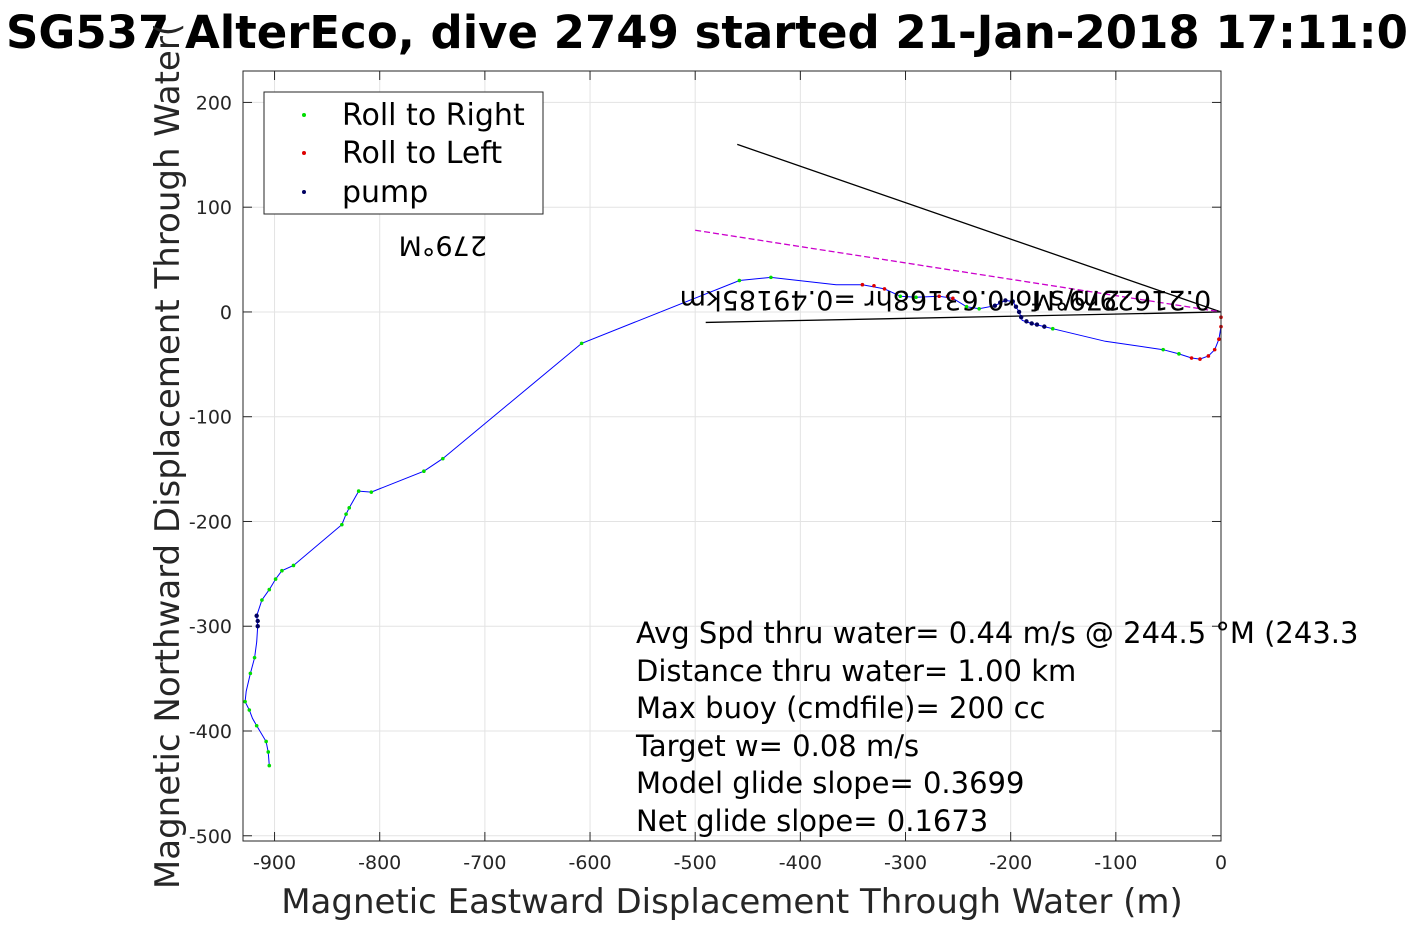 The image size is (1417, 945). Describe the element at coordinates (214, 208) in the screenshot. I see `y-tick-label: 100` at that location.